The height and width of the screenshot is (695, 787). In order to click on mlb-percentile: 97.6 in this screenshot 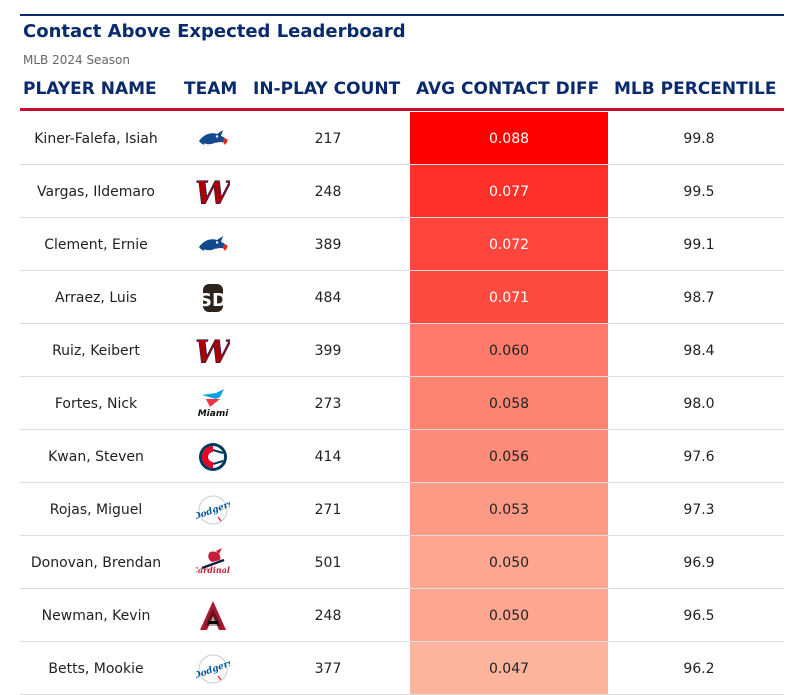, I will do `click(699, 456)`.